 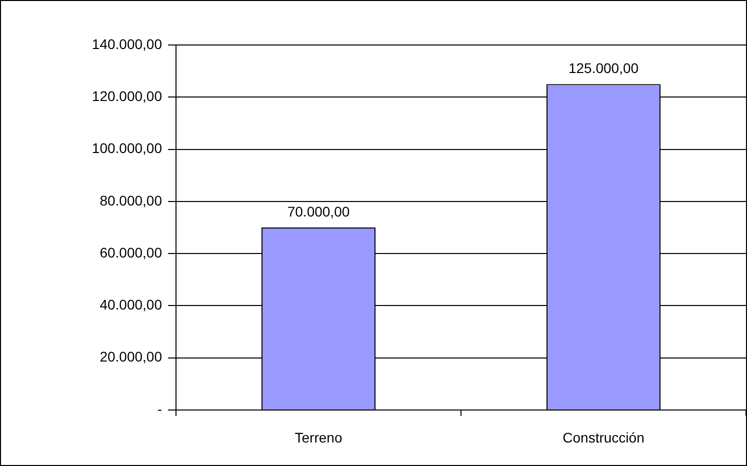 What do you see at coordinates (127, 44) in the screenshot?
I see `y-tick-label: 140.000,00` at bounding box center [127, 44].